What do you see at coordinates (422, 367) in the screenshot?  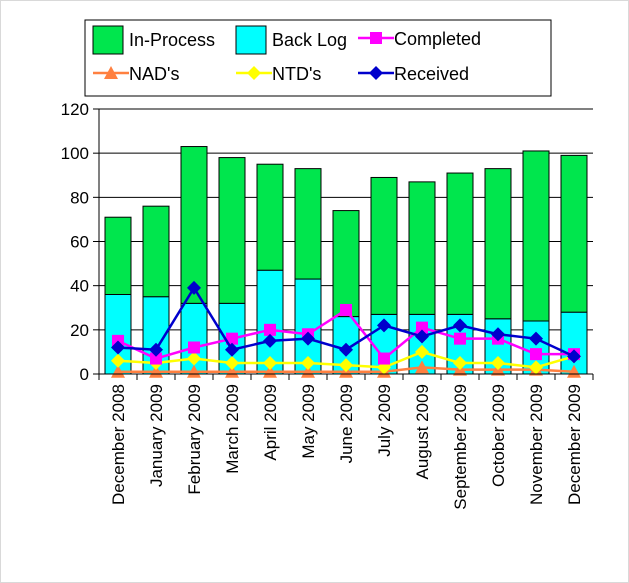 I see `point-nad-s-august-2009` at bounding box center [422, 367].